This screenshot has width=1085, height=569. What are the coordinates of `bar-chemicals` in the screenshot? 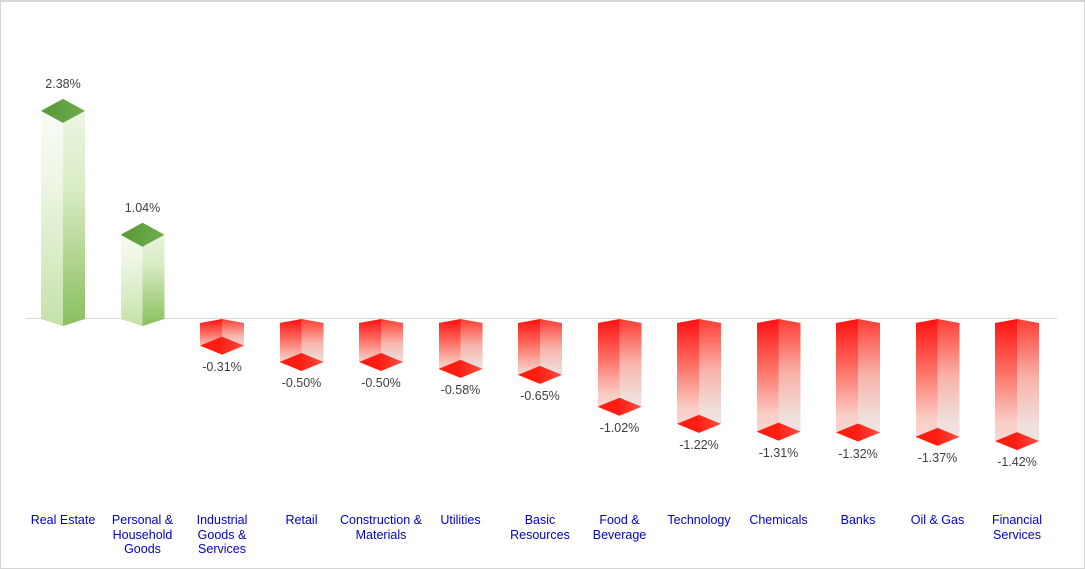 It's located at (779, 380).